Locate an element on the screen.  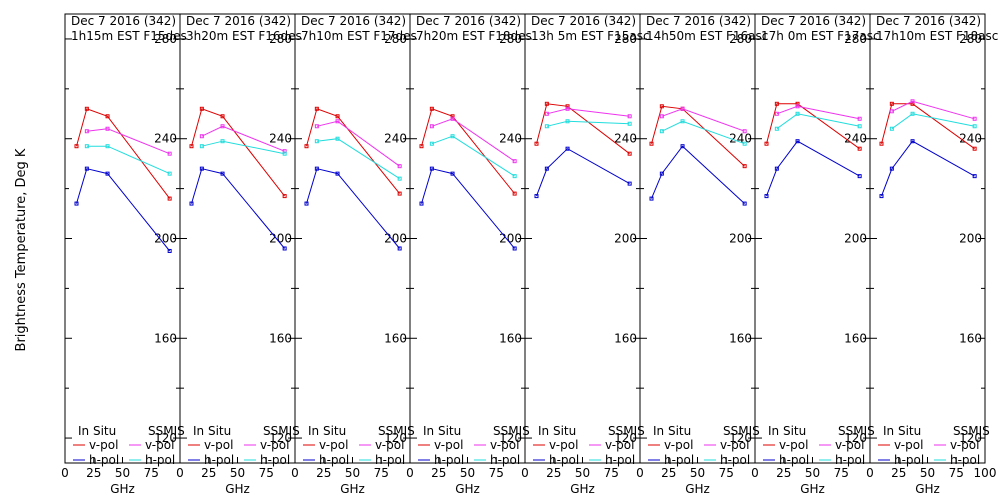
panel-subtitle: 7h10m EST F17des is located at coordinates (359, 36).